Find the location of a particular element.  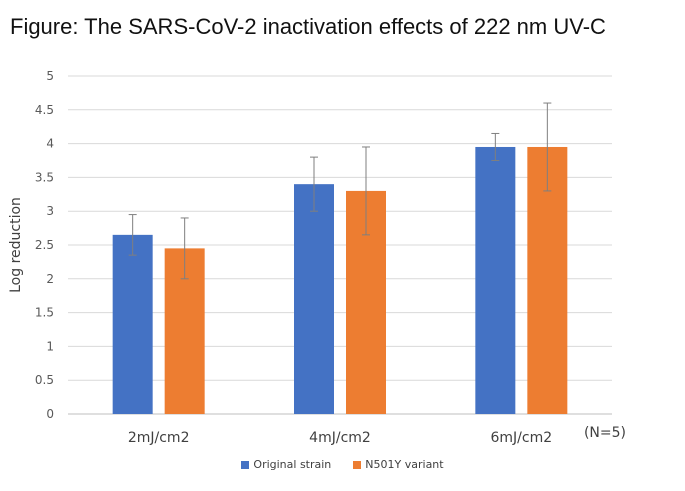

y-tick-label: 0 is located at coordinates (50, 414).